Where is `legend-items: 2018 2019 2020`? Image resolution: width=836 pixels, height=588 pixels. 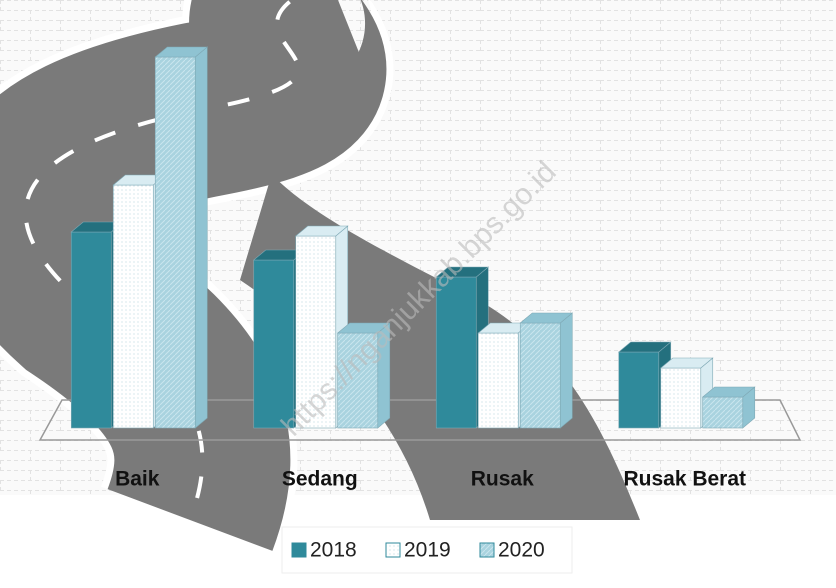
legend-items: 2018 2019 2020 is located at coordinates (418, 550).